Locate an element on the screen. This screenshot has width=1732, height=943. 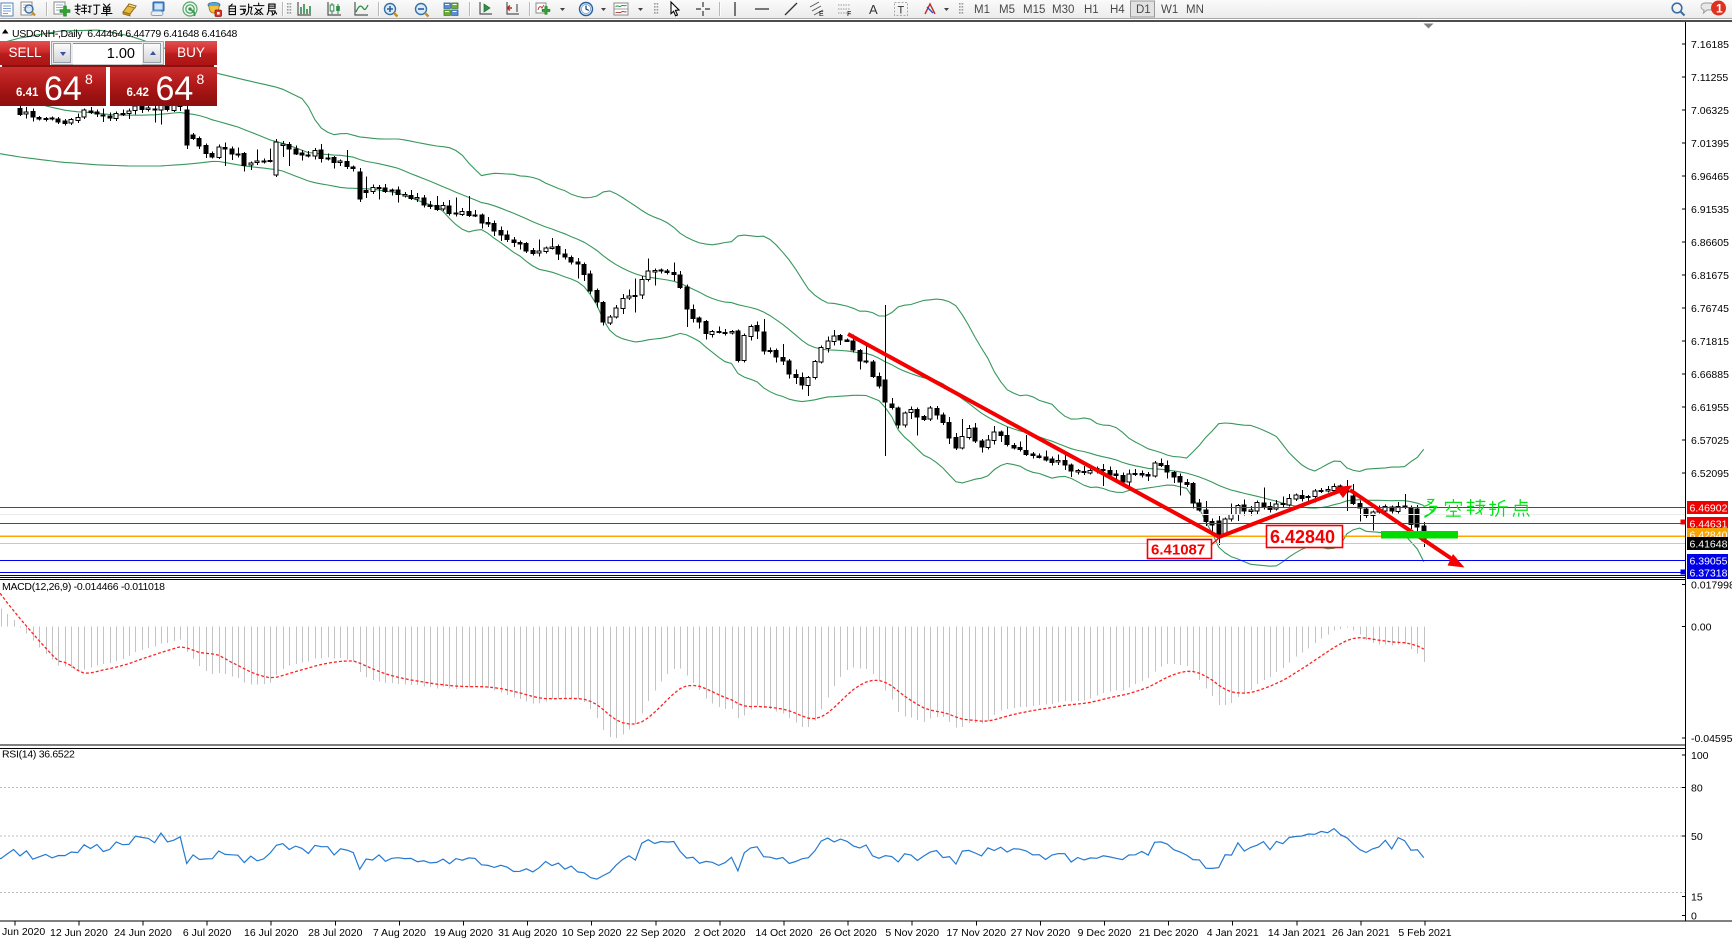
svg-text: 4 Jan 2021 is located at coordinates (1233, 933).